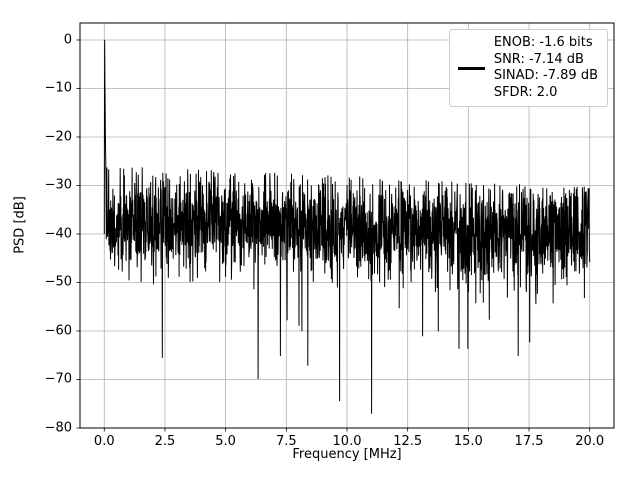 The image size is (640, 480). I want to click on y-axis-label: PSD [dB], so click(20, 225).